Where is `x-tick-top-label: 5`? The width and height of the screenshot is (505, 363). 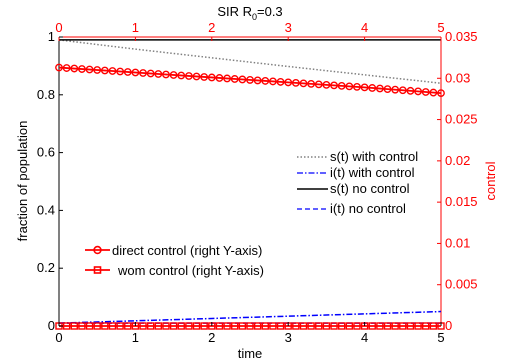 x-tick-top-label: 5 is located at coordinates (440, 27).